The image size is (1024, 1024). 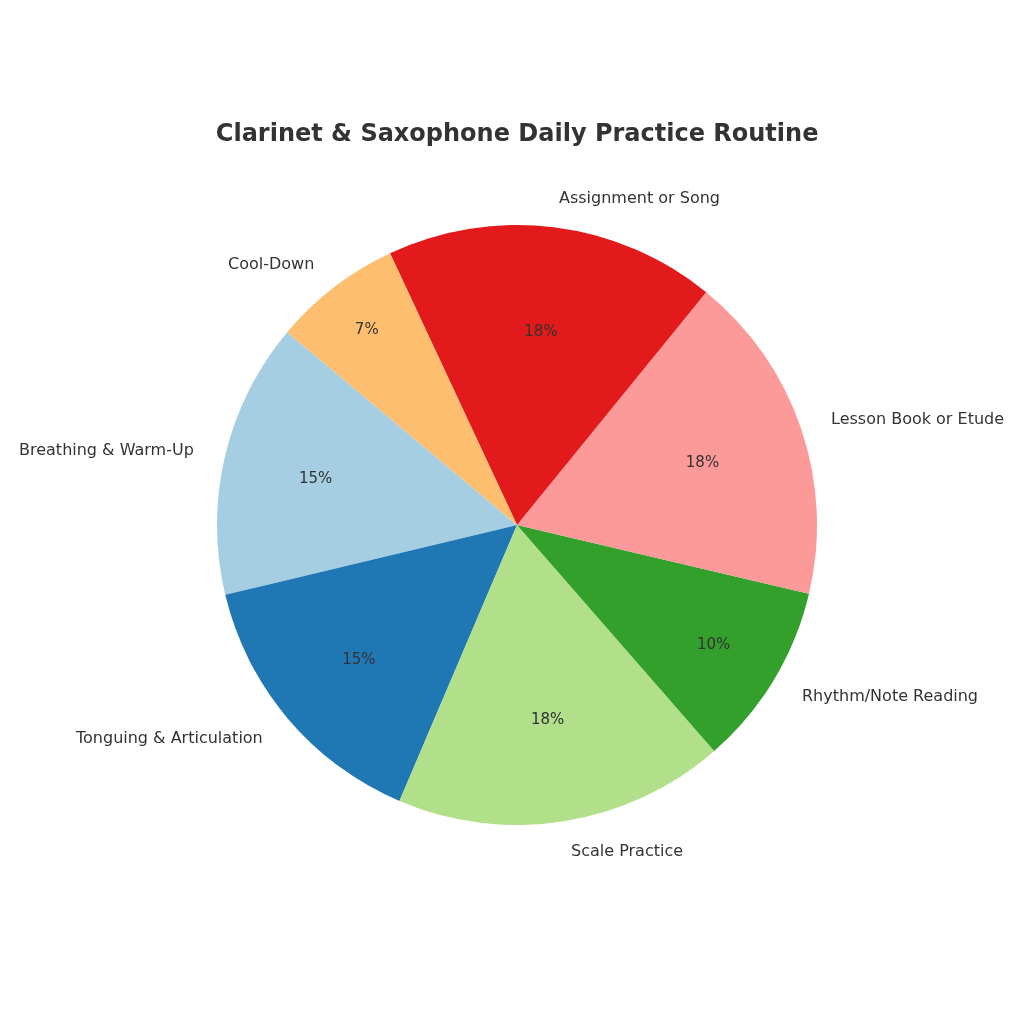 I want to click on slice-label: Scale Practice, so click(x=627, y=850).